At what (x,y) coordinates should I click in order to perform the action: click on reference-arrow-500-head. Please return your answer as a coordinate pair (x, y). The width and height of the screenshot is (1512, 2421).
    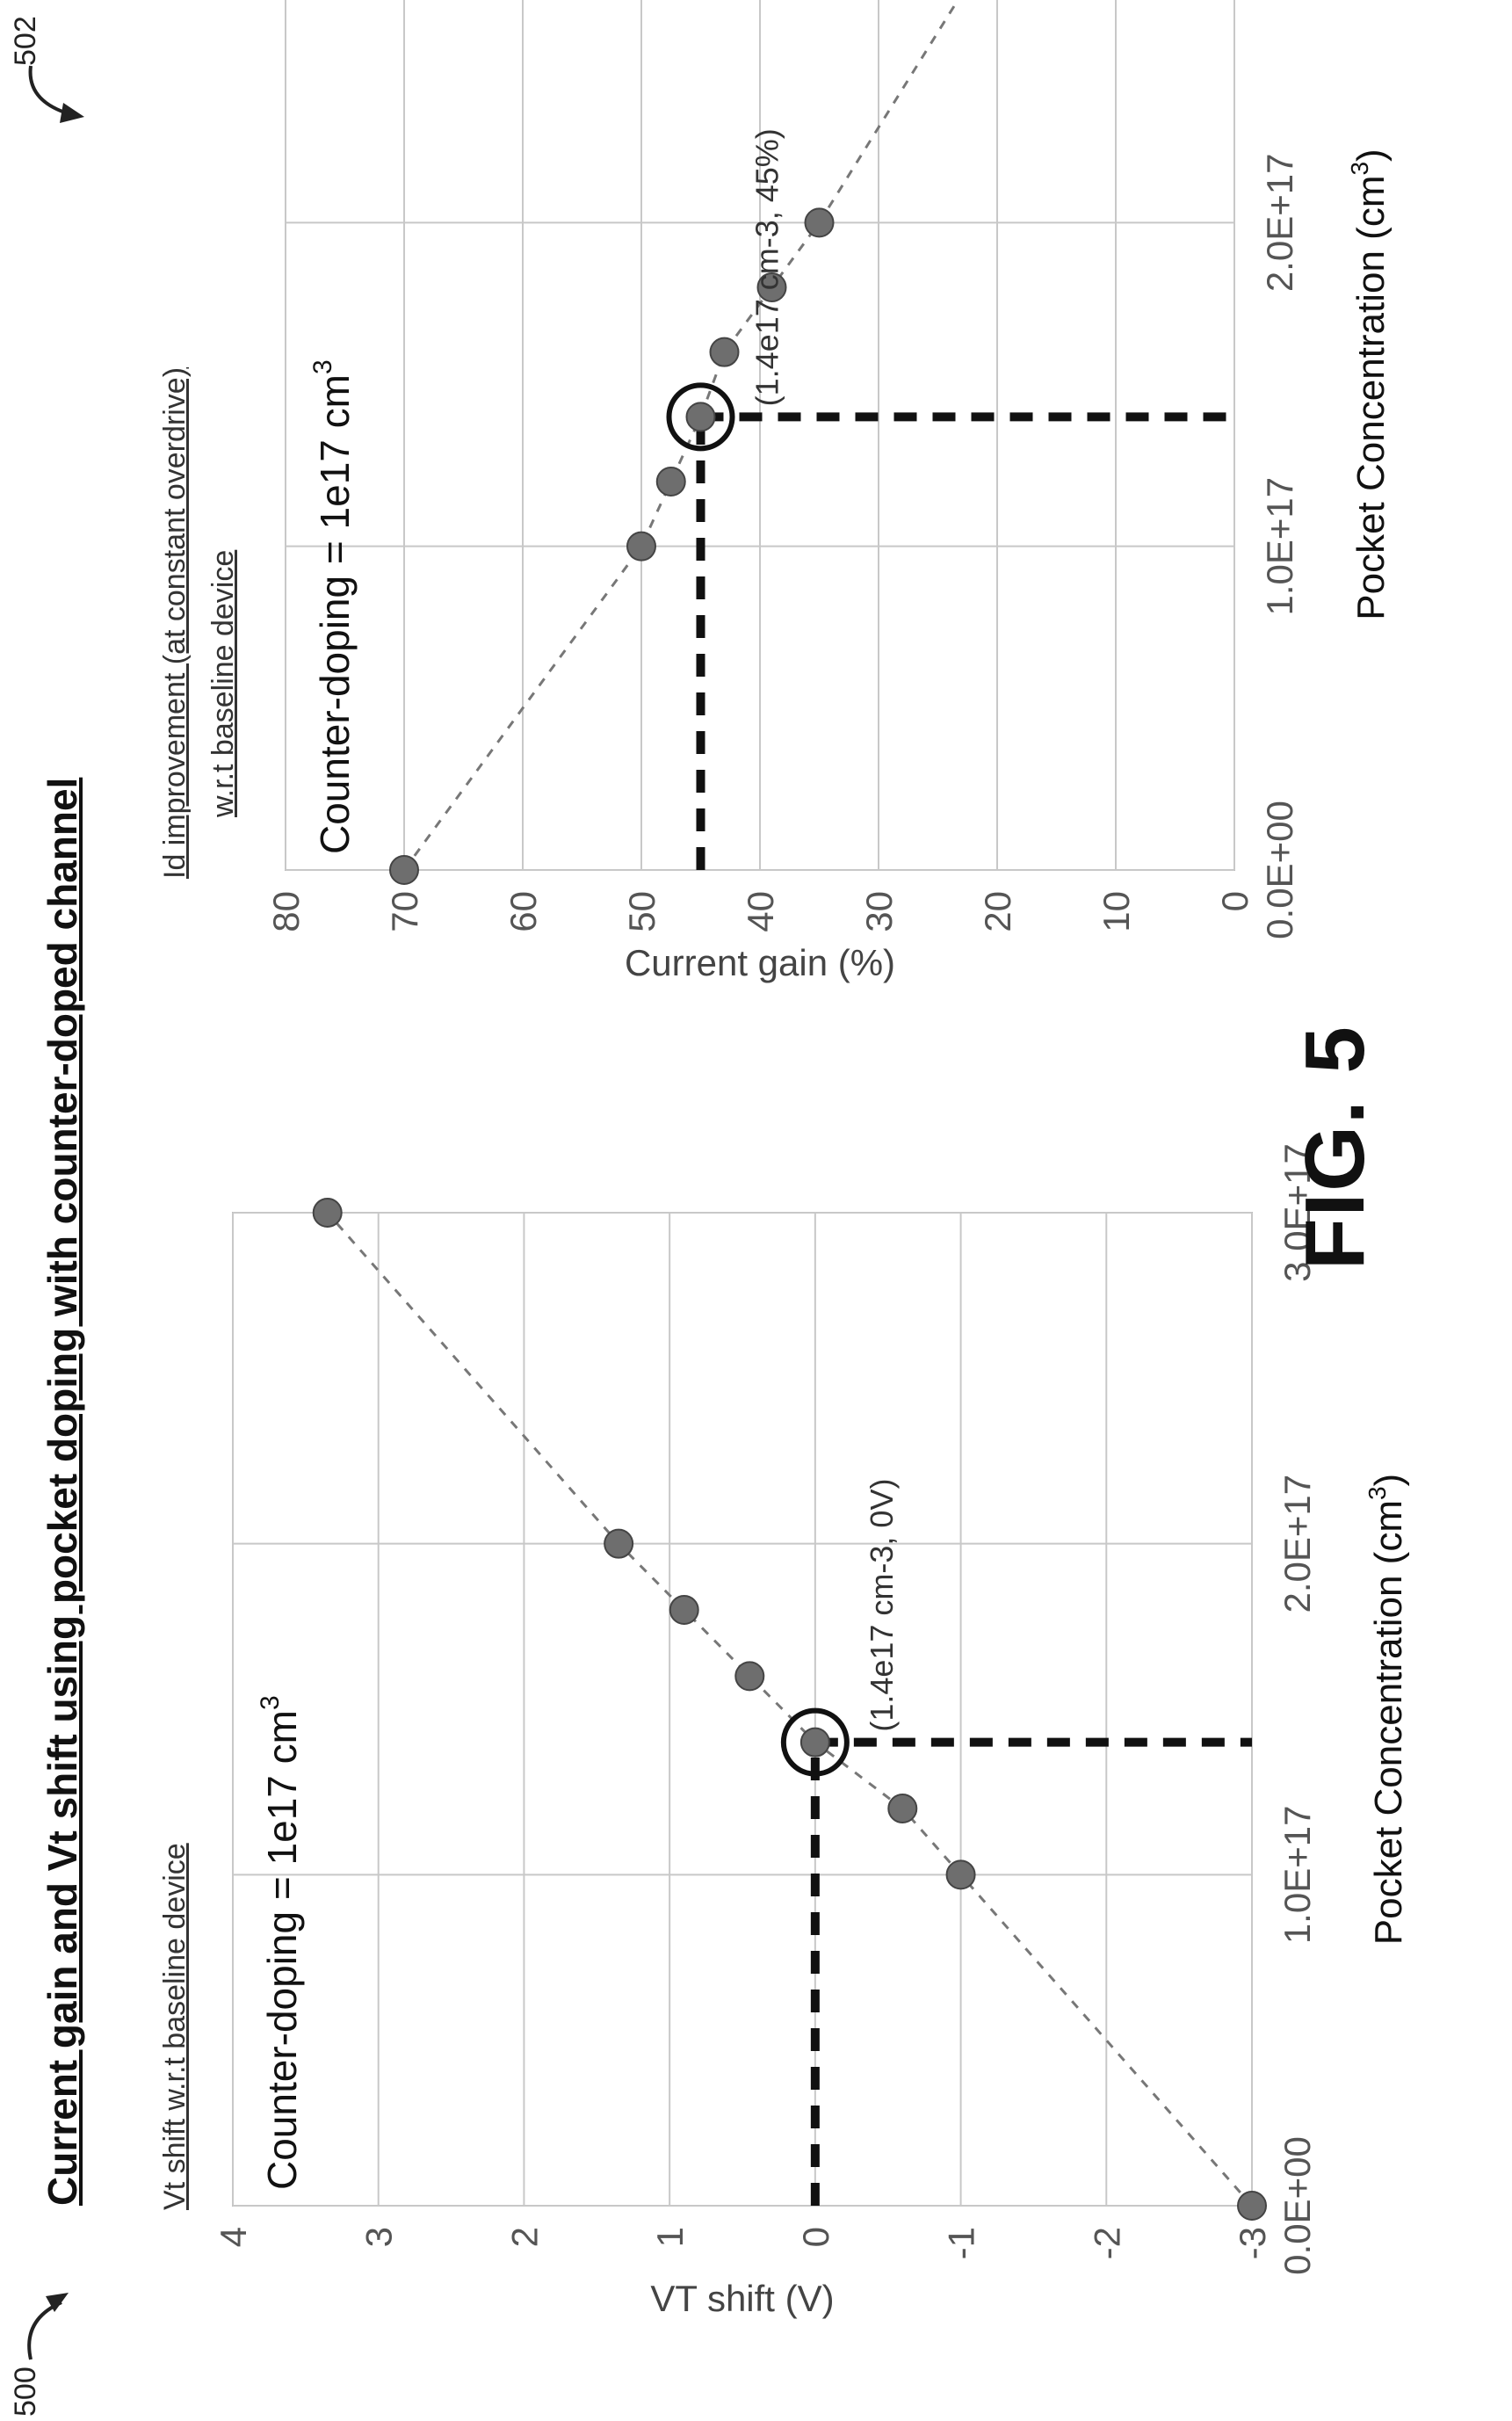
    Looking at the image, I should click on (57, 2302).